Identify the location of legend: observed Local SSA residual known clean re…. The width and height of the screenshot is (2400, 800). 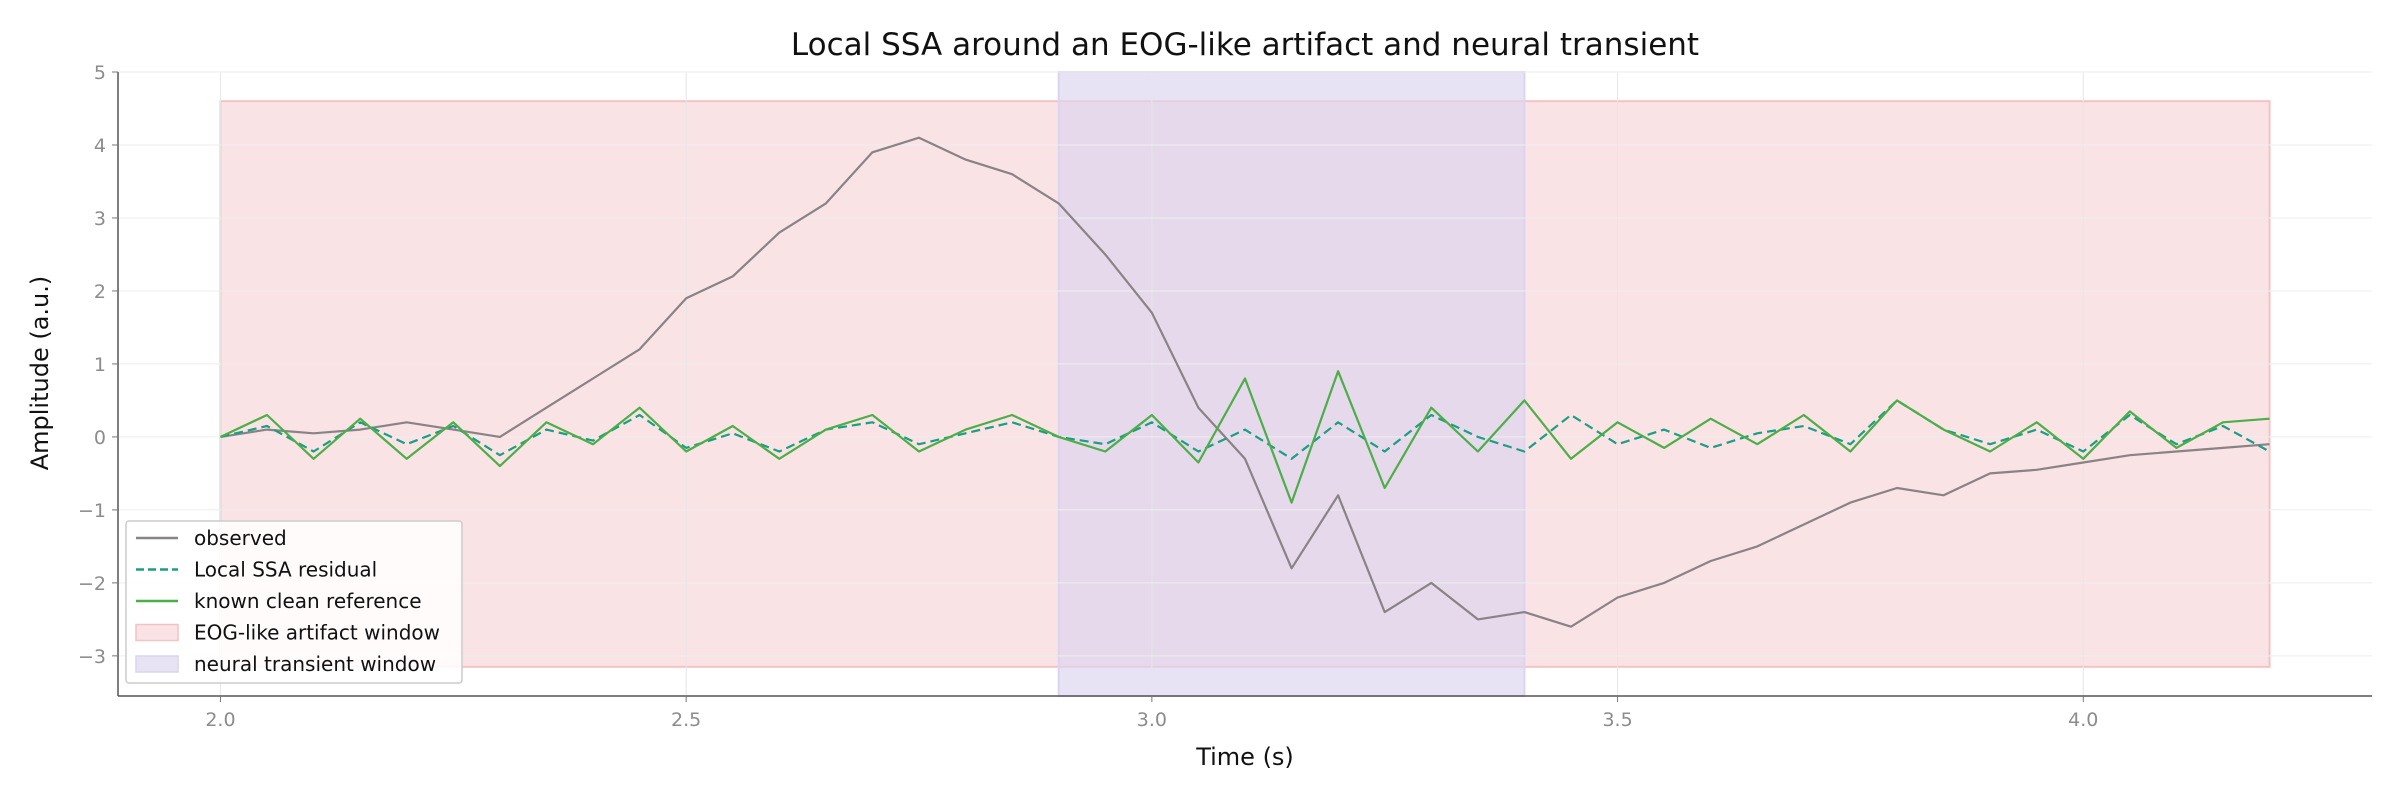
(294, 602).